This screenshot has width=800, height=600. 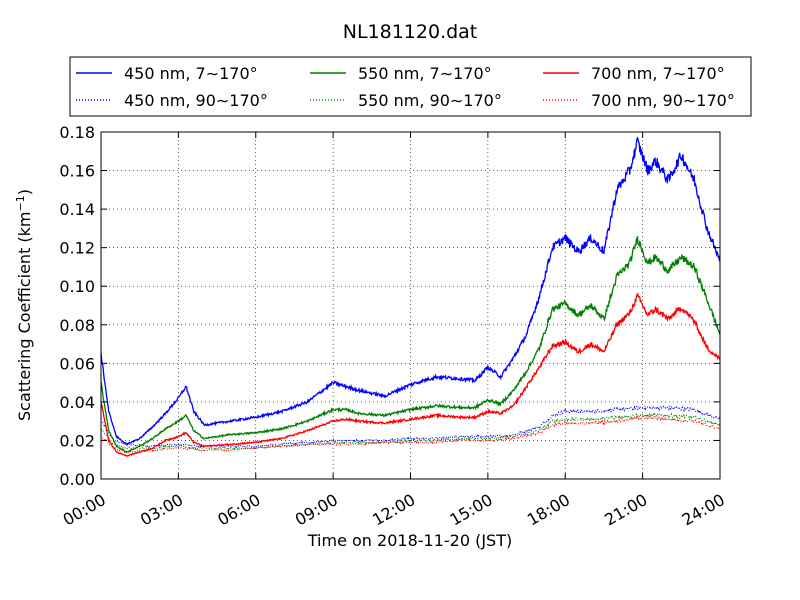 What do you see at coordinates (77, 363) in the screenshot?
I see `y-tick-label: 0.06` at bounding box center [77, 363].